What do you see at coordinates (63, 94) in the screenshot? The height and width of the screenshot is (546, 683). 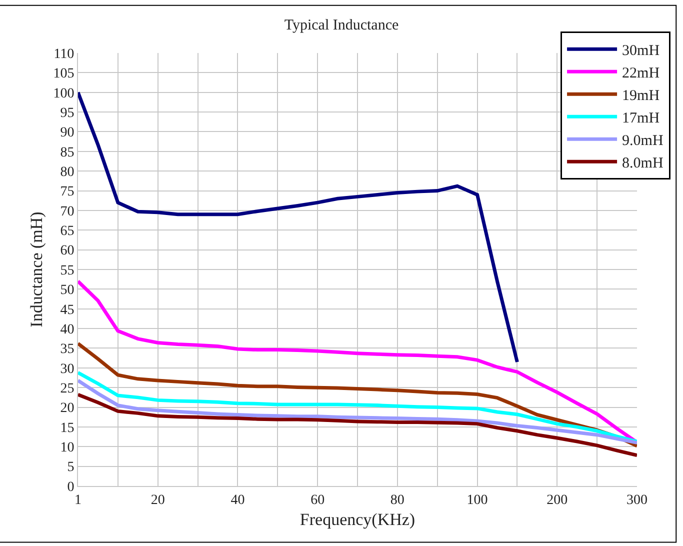 I see `y-tick-label: 100` at bounding box center [63, 94].